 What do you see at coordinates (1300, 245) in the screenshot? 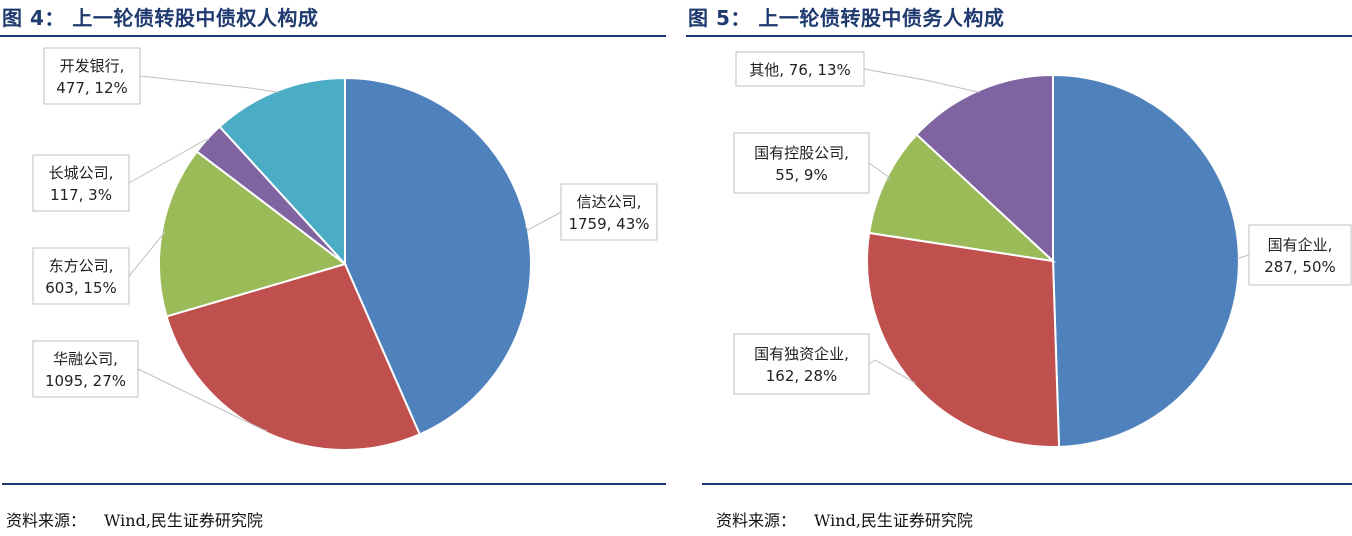
I see `label-line-1: 国有企业,` at bounding box center [1300, 245].